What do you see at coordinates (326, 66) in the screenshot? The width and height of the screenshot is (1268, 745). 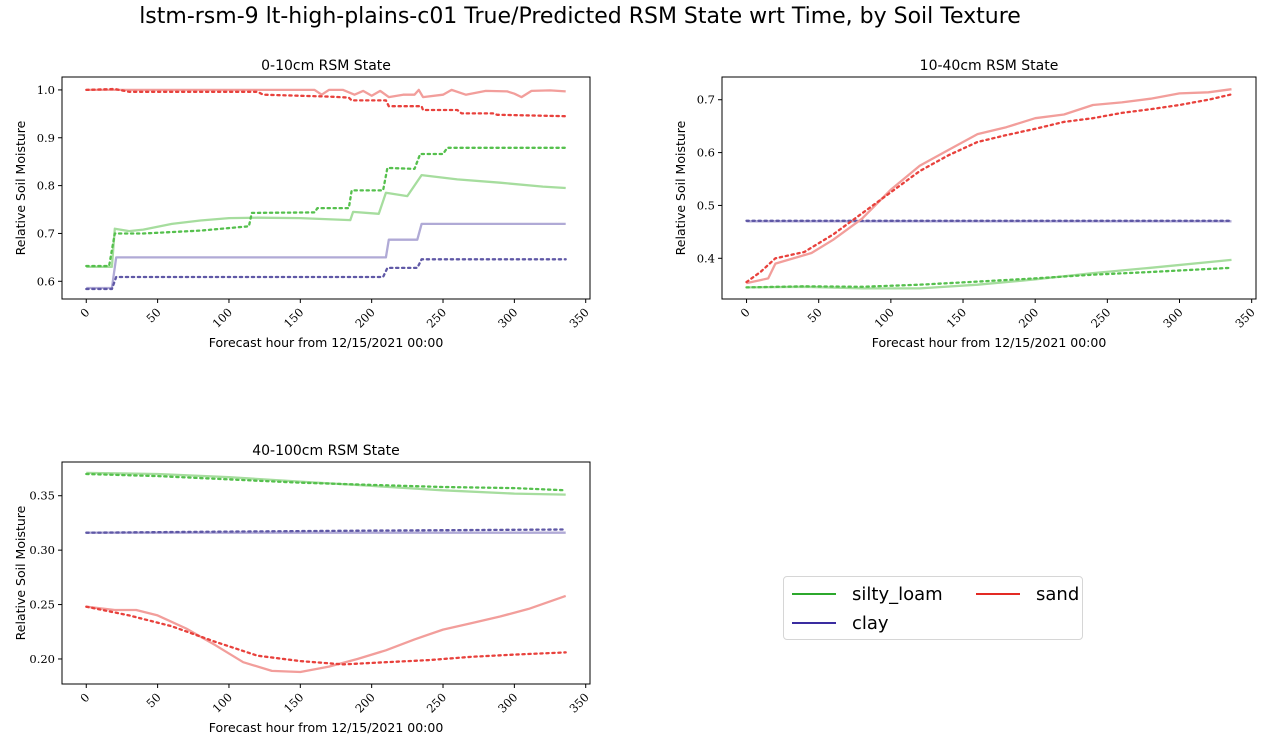 I see `chart-title: 0-10cm RSM State` at bounding box center [326, 66].